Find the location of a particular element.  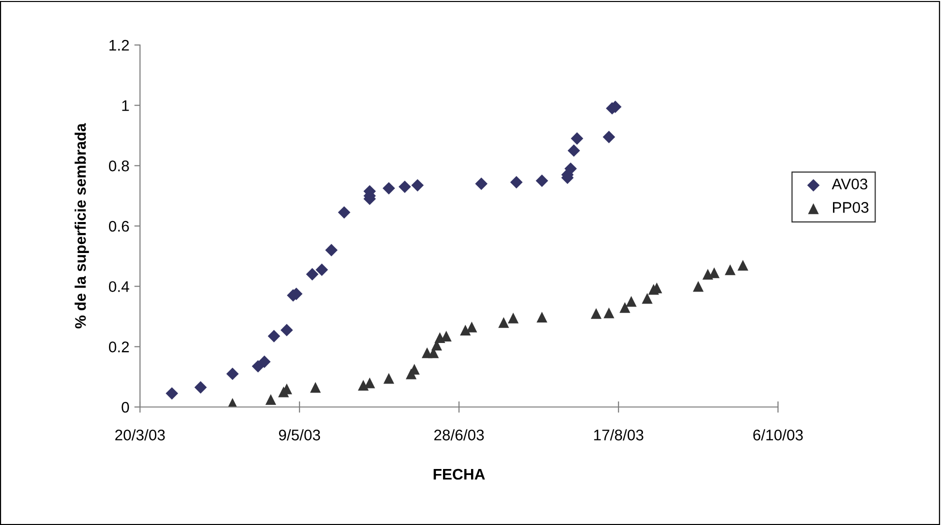

y-axis-title: % de la superficie sembrada is located at coordinates (81, 225).